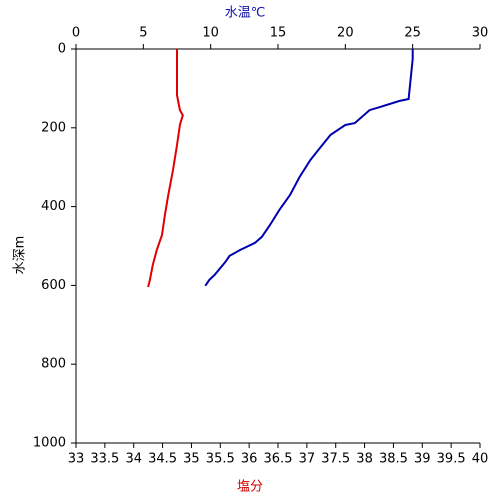 The height and width of the screenshot is (504, 500). Describe the element at coordinates (307, 459) in the screenshot. I see `bottom-tick-label: 37` at that location.